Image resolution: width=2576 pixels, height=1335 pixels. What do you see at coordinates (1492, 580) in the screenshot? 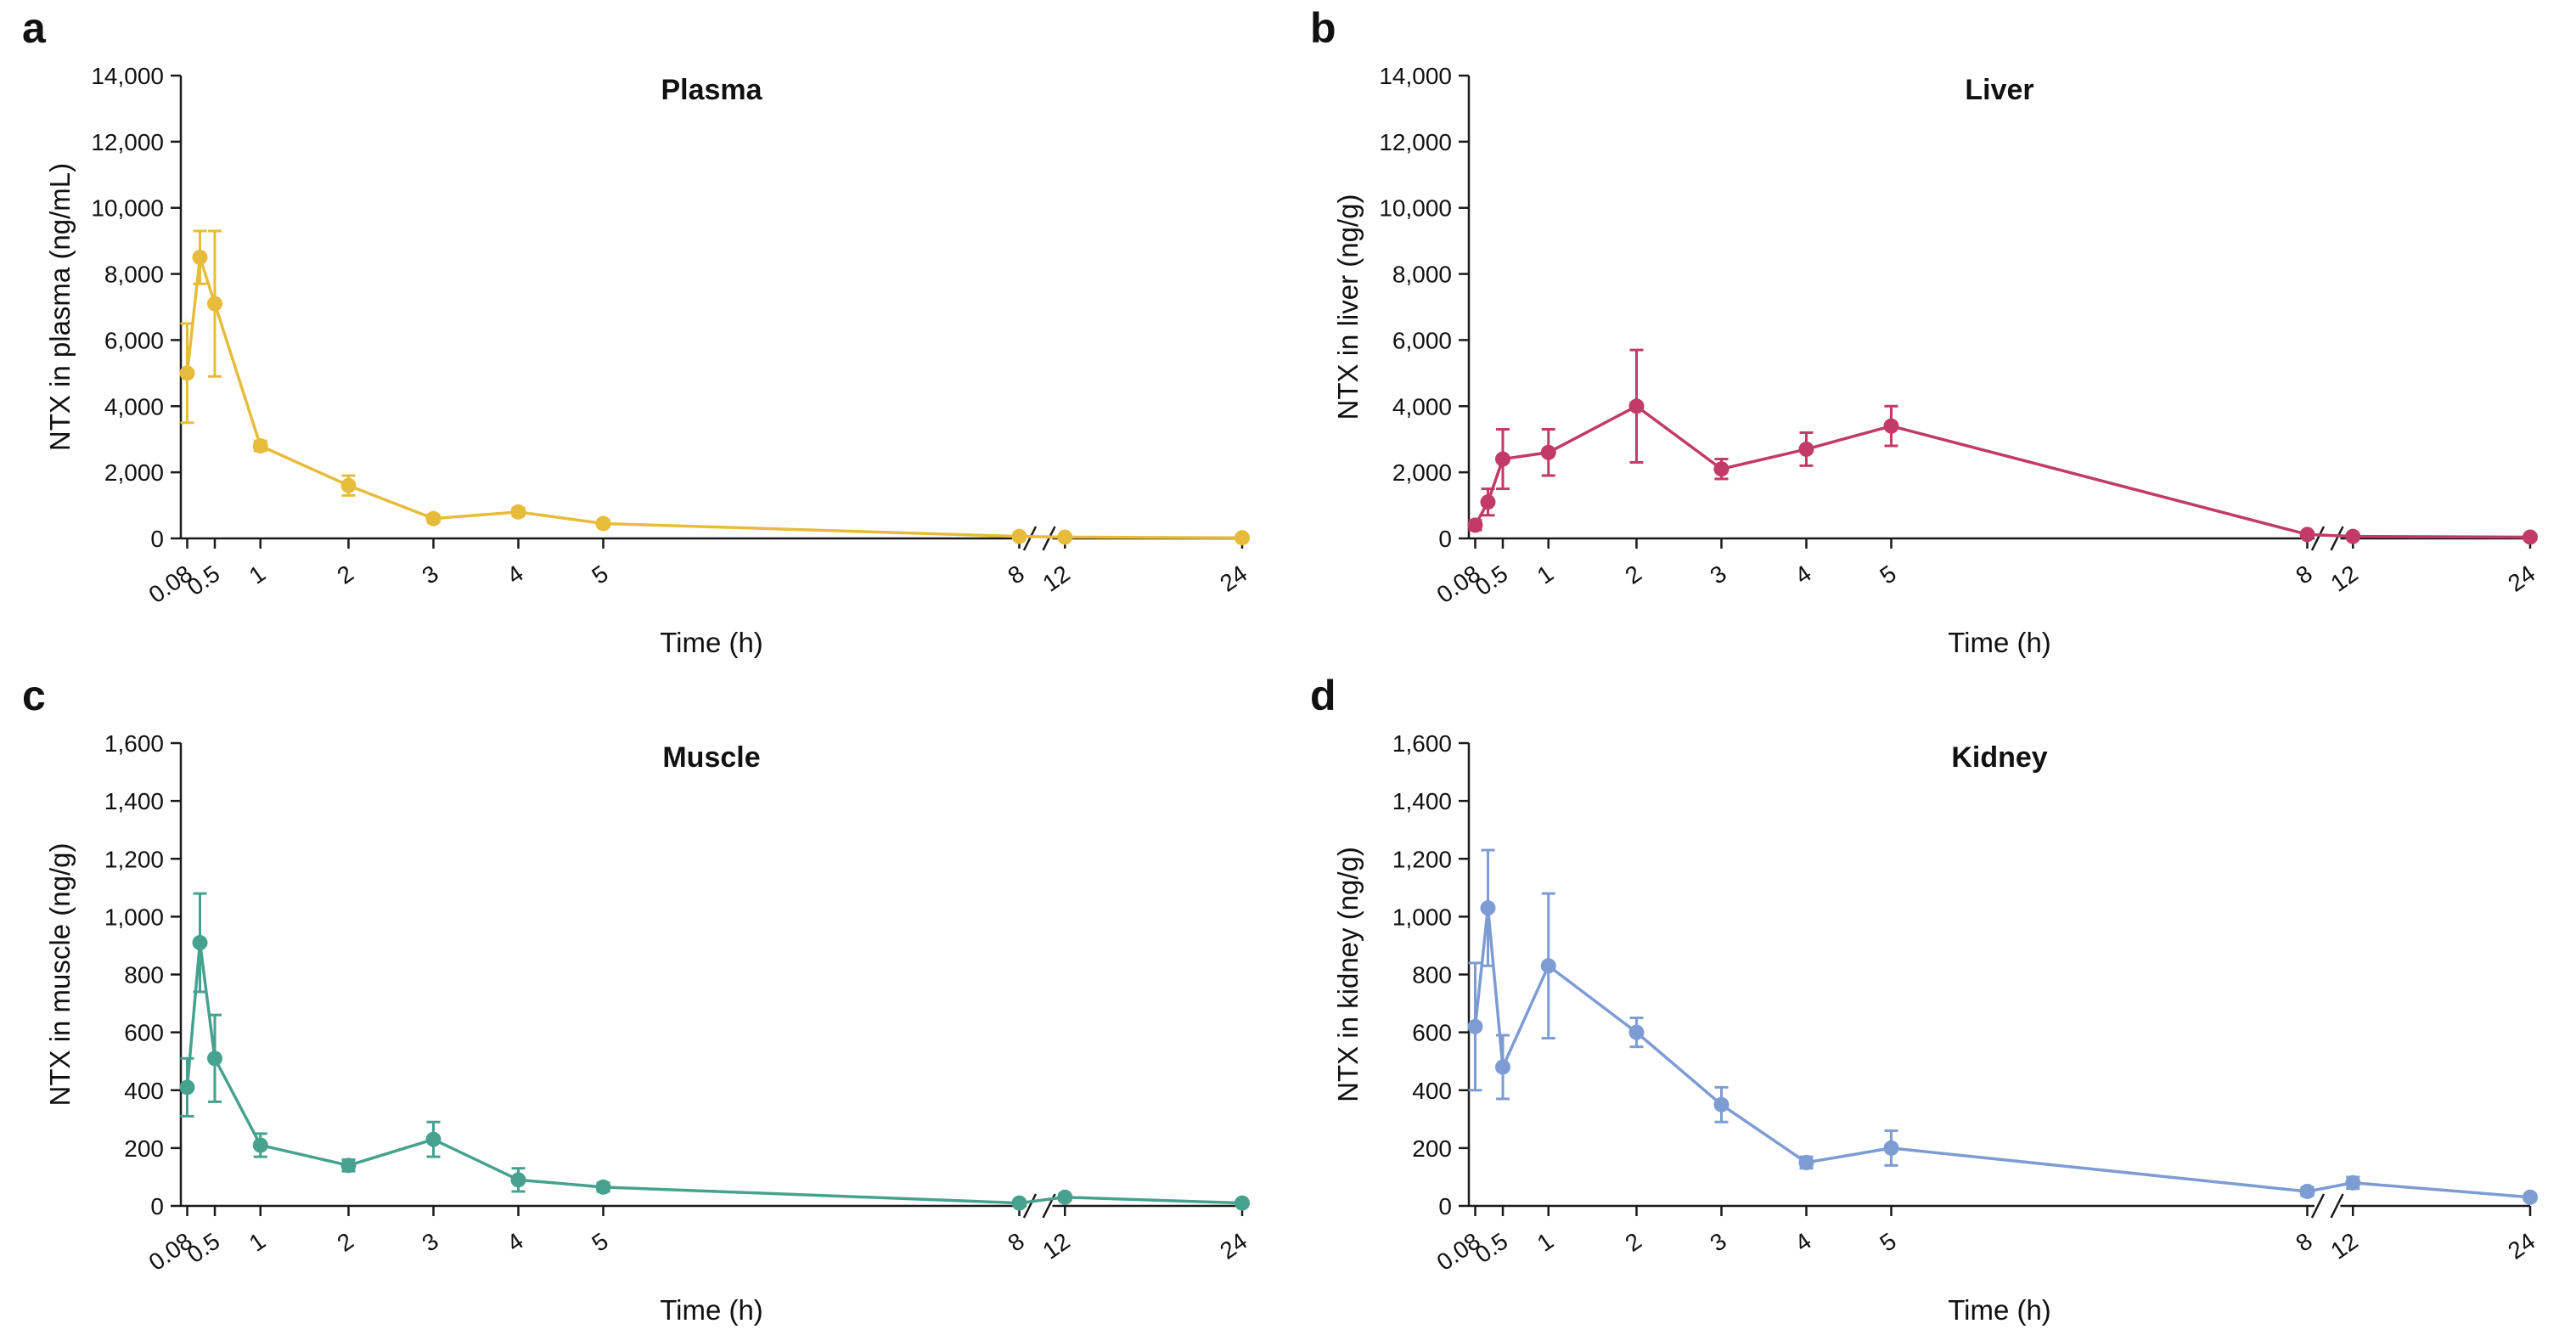
I see `x-tick-label: 0.5` at bounding box center [1492, 580].